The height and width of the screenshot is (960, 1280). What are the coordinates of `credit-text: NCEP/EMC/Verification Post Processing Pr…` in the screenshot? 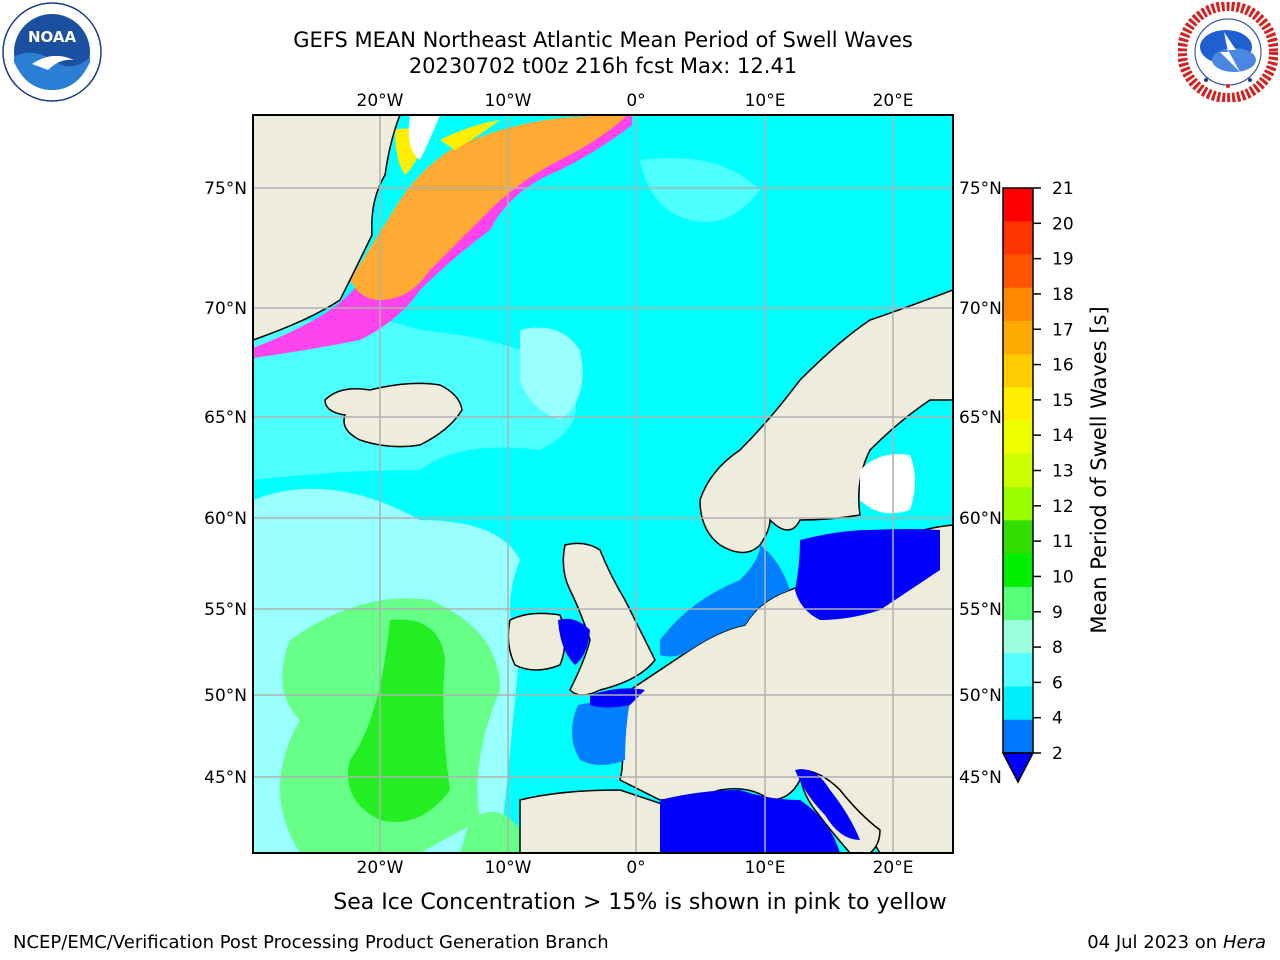 It's located at (311, 942).